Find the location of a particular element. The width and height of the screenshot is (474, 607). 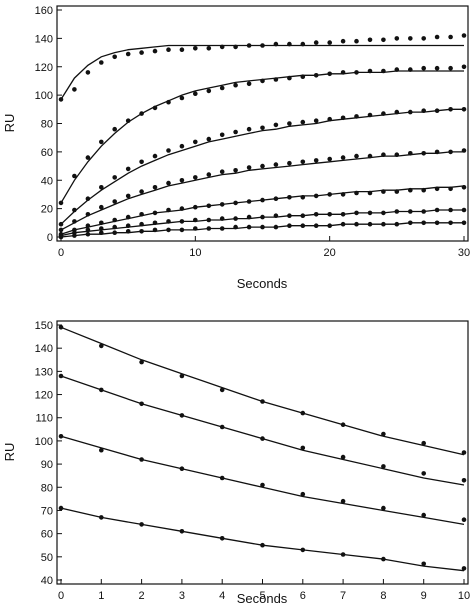

y-tick-label: 70 is located at coordinates (47, 511).